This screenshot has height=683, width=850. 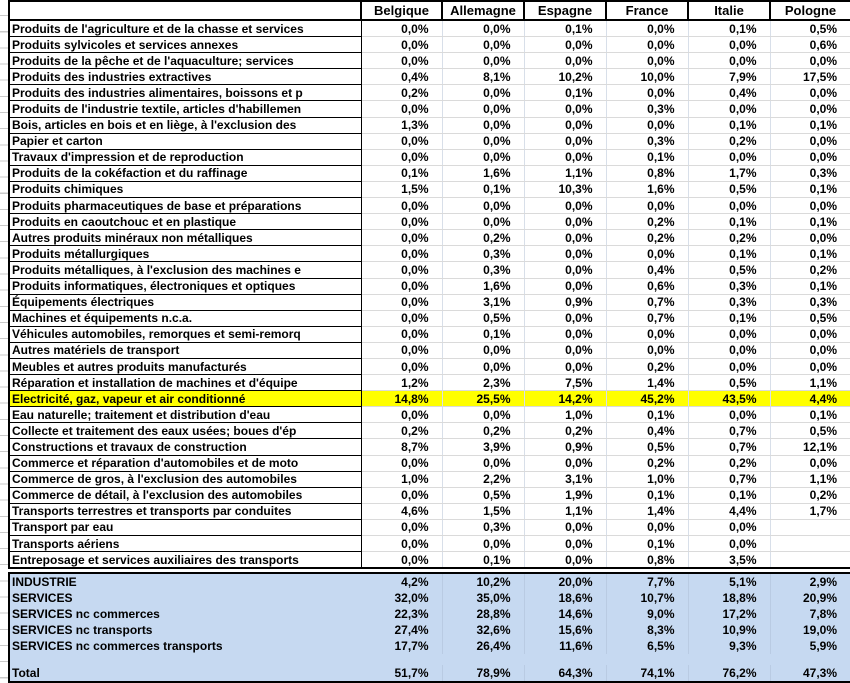 I want to click on value-cell: 1,6%, so click(x=483, y=173).